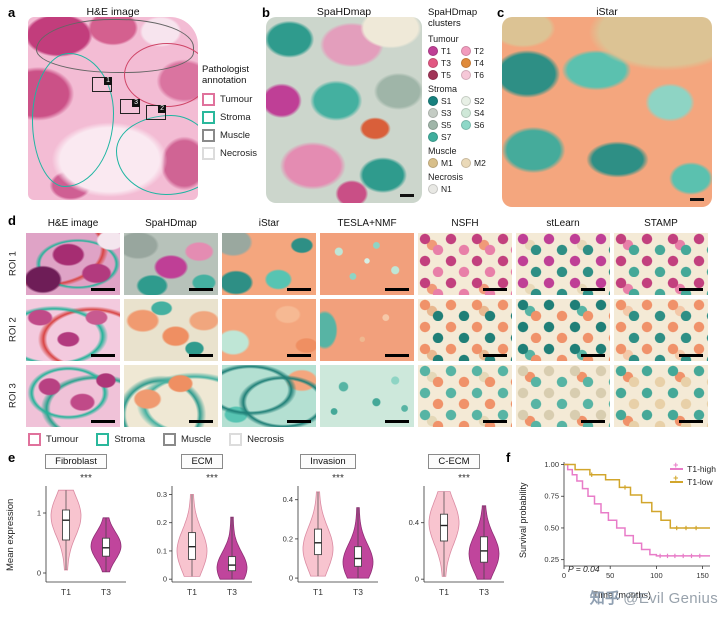  I want to click on cluster-label: T5, so click(446, 74).